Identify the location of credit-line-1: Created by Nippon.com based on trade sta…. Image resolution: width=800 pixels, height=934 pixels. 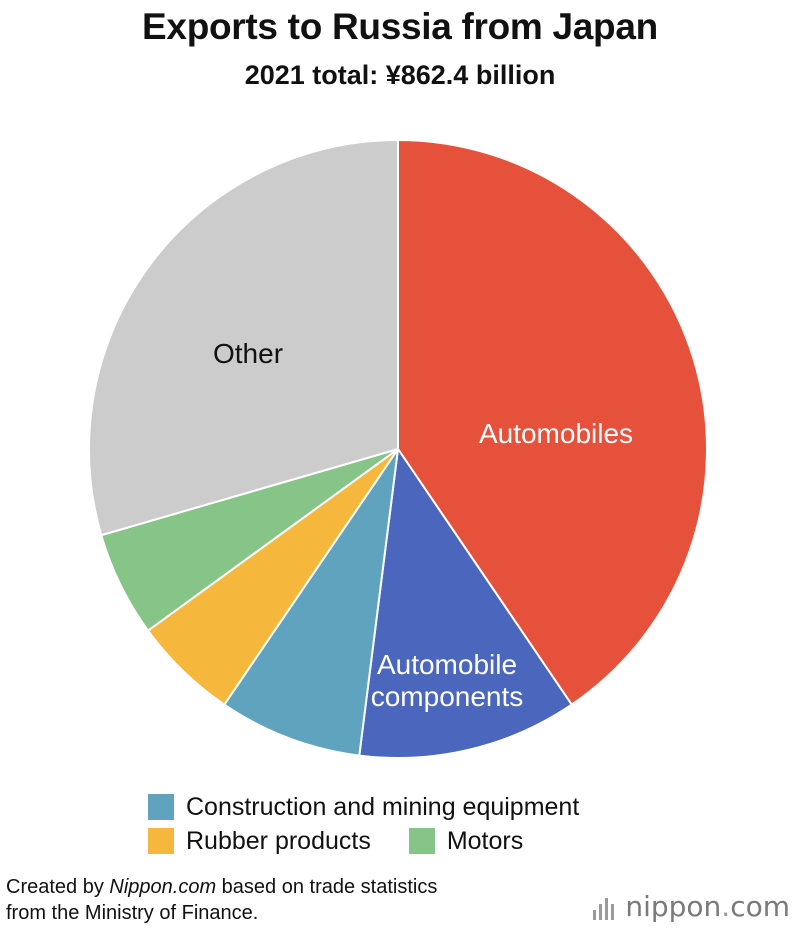
(286, 887).